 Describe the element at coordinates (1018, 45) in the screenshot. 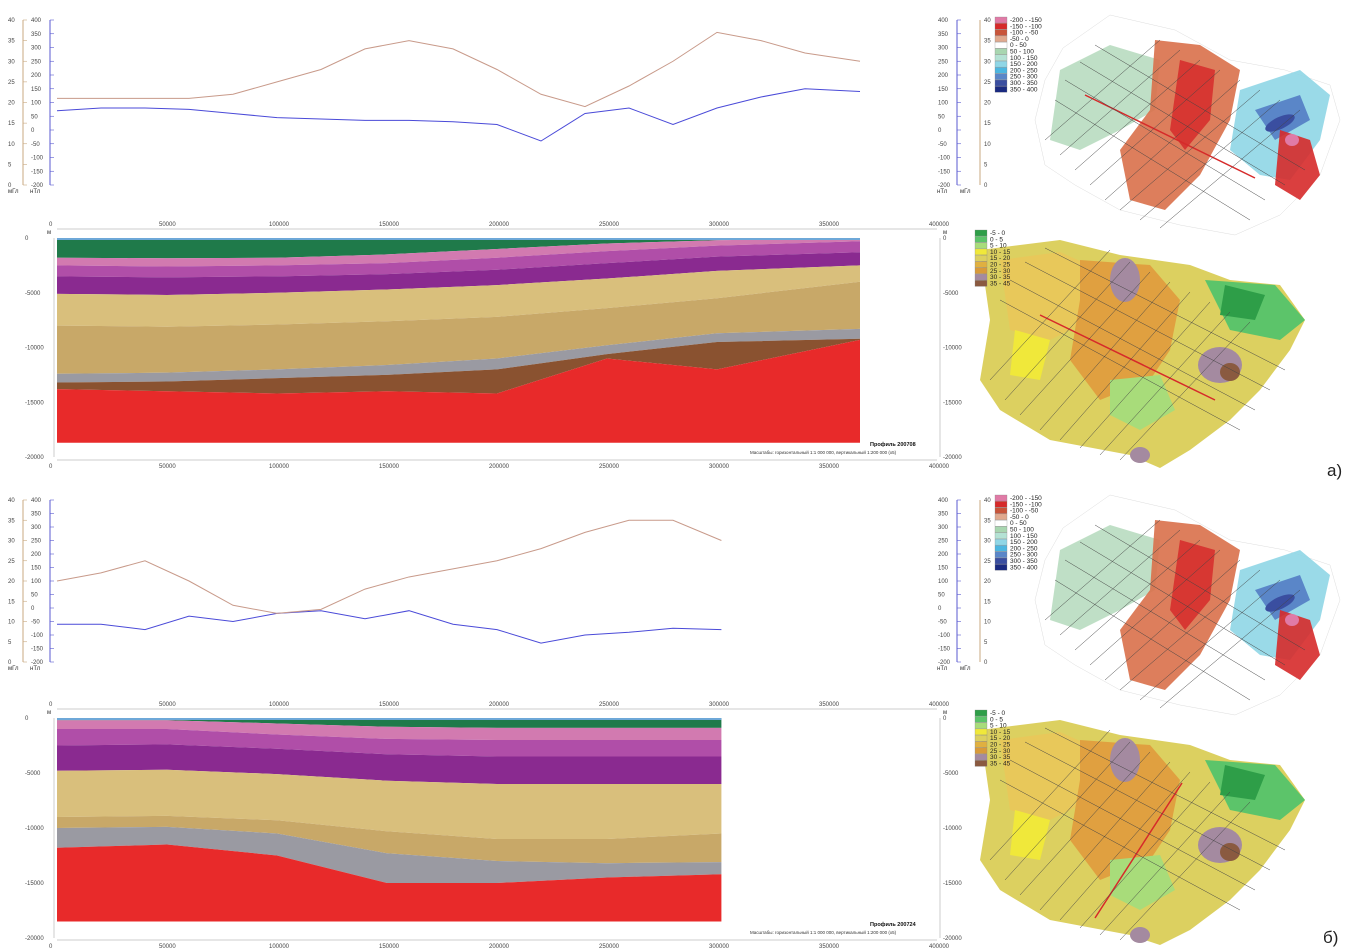

I see `legend-label: 0 - 50` at that location.